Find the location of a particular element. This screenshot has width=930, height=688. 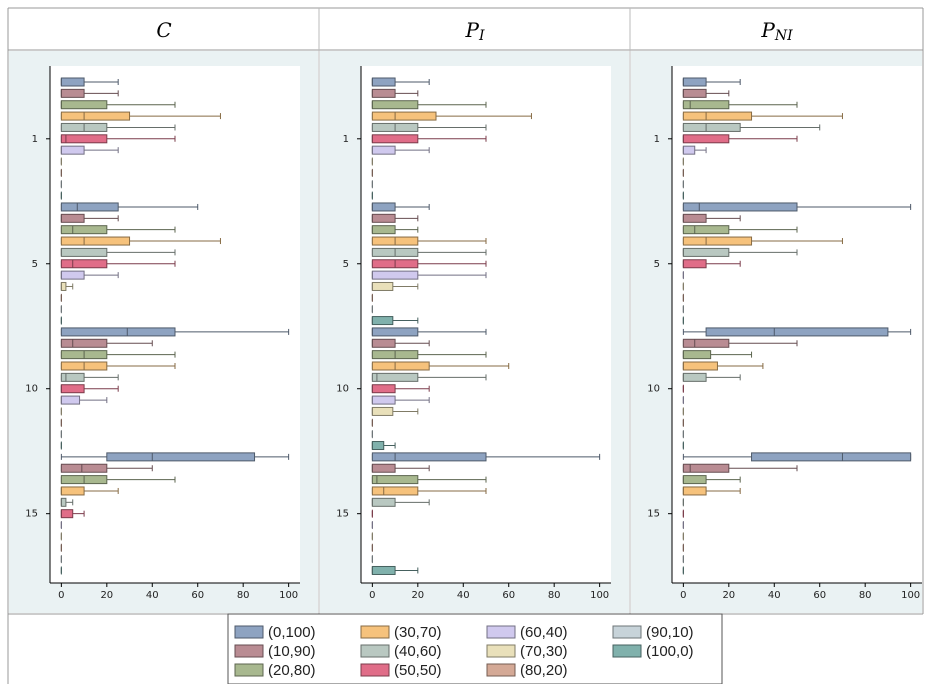

legend-label: (60,40) is located at coordinates (544, 632).